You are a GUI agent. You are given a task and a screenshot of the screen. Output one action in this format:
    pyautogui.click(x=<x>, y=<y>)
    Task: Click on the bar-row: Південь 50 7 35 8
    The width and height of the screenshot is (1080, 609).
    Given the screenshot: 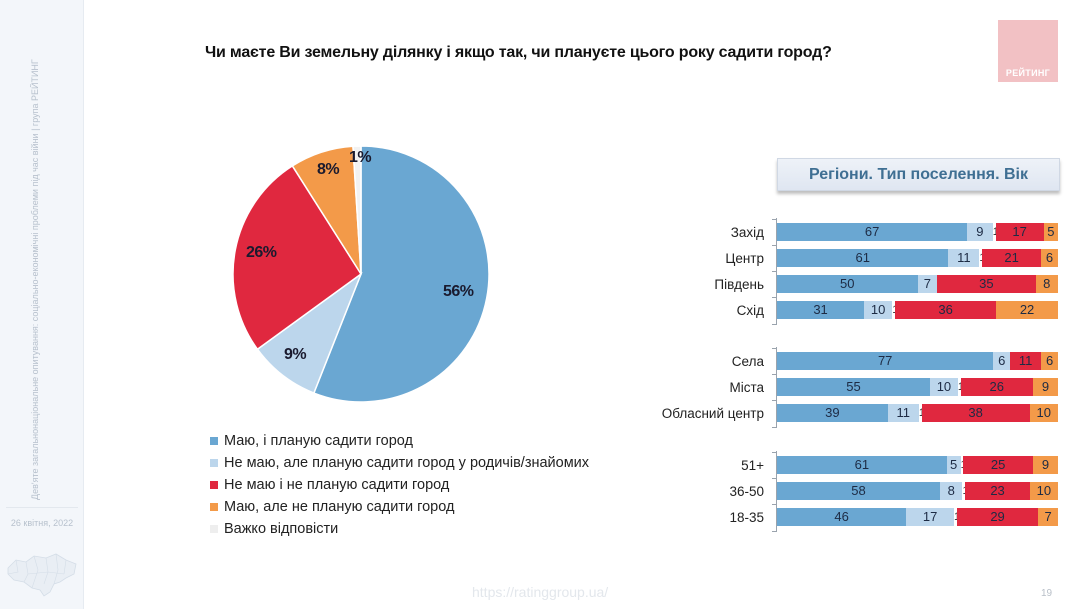 What is the action you would take?
    pyautogui.click(x=860, y=285)
    